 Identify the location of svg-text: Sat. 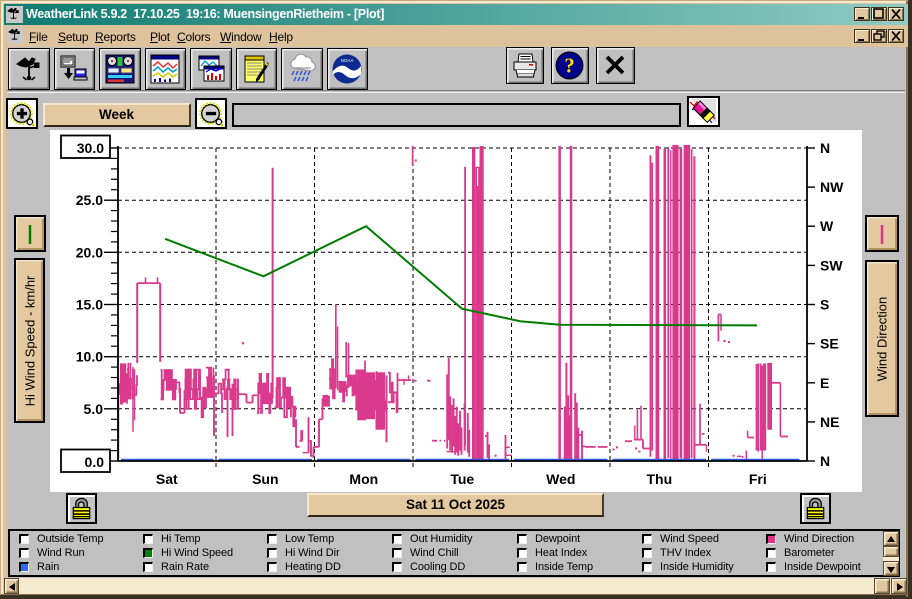
(167, 479).